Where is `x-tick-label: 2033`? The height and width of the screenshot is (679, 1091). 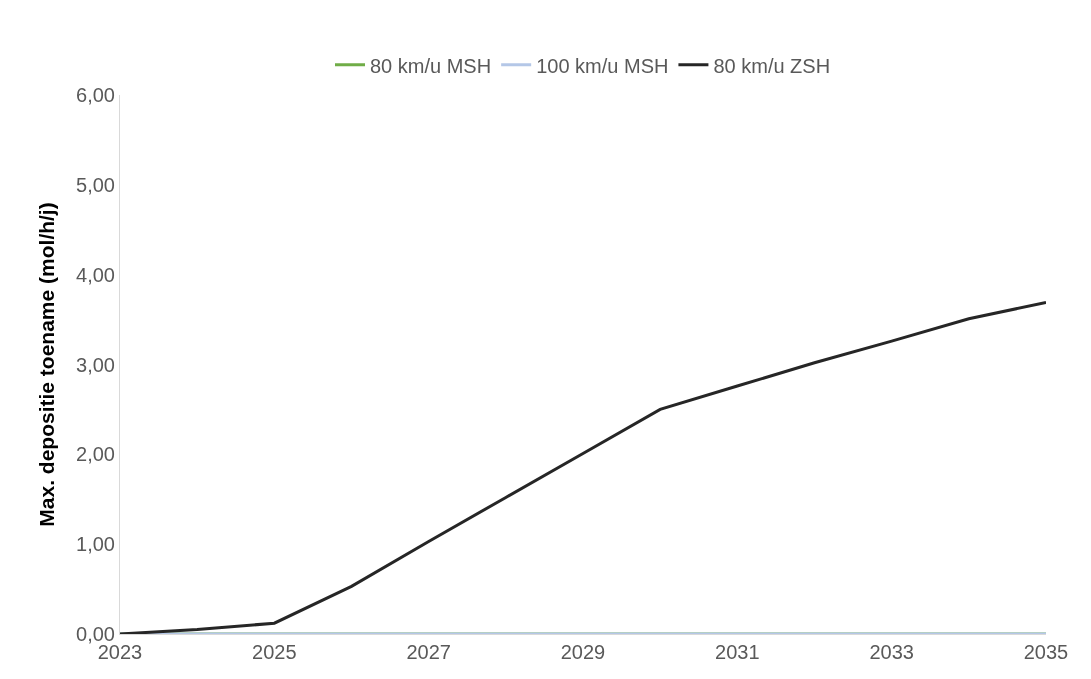 x-tick-label: 2033 is located at coordinates (891, 652).